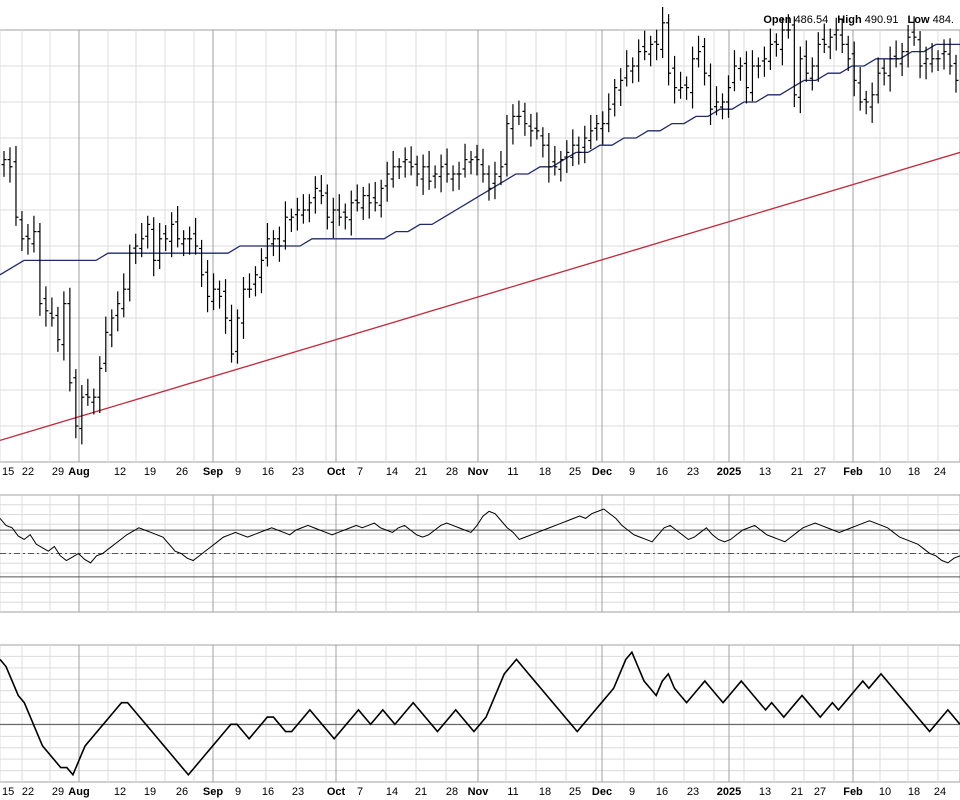 Image resolution: width=960 pixels, height=800 pixels. Describe the element at coordinates (78, 792) in the screenshot. I see `x-axis-bottom-tick-label: Aug` at that location.